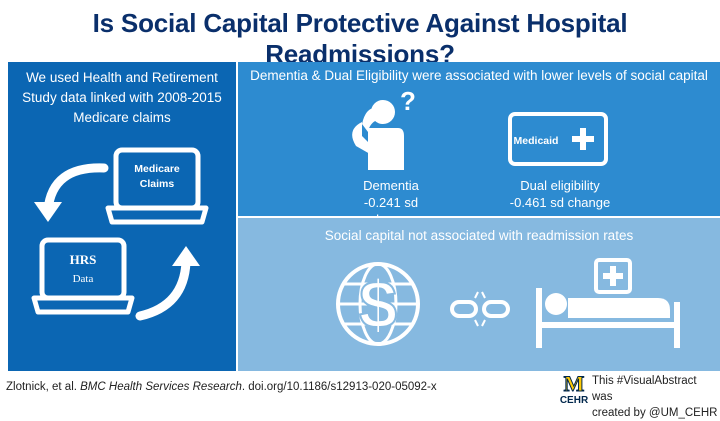  I want to click on dual-eligibility-result: Dual eligibility -0.461 sd change, so click(560, 194).